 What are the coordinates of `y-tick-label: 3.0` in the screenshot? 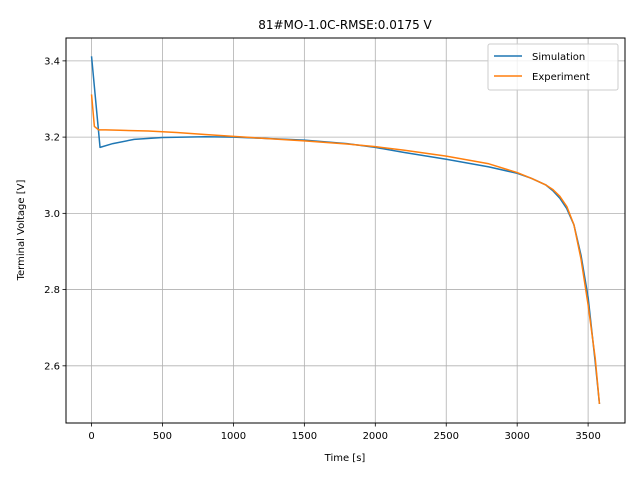 It's located at (52, 214).